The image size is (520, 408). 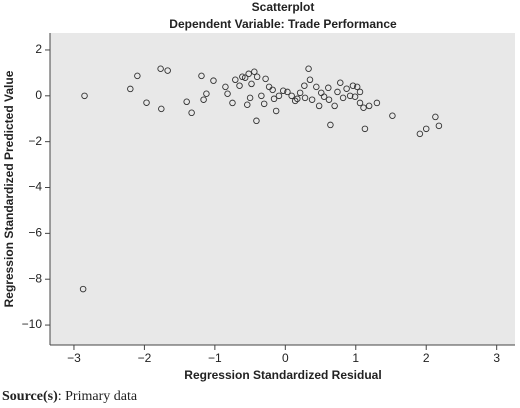 I want to click on source-text: : Primary data, so click(x=98, y=396).